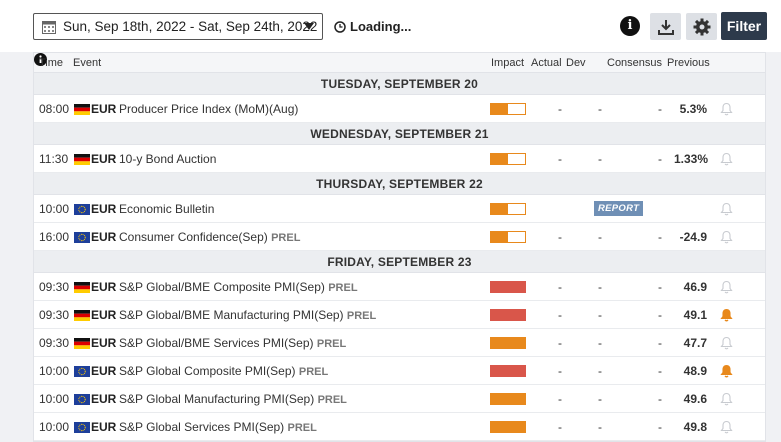  What do you see at coordinates (695, 399) in the screenshot?
I see `previous-value: 49.6` at bounding box center [695, 399].